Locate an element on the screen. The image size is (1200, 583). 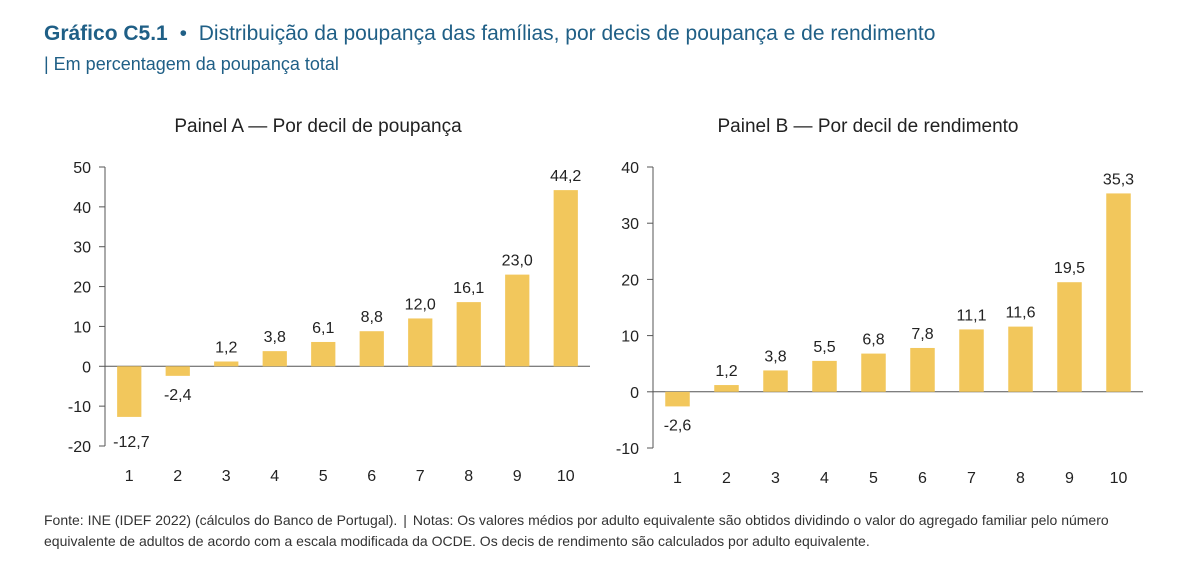
panel-b-y-tick-label: 40 is located at coordinates (630, 168).